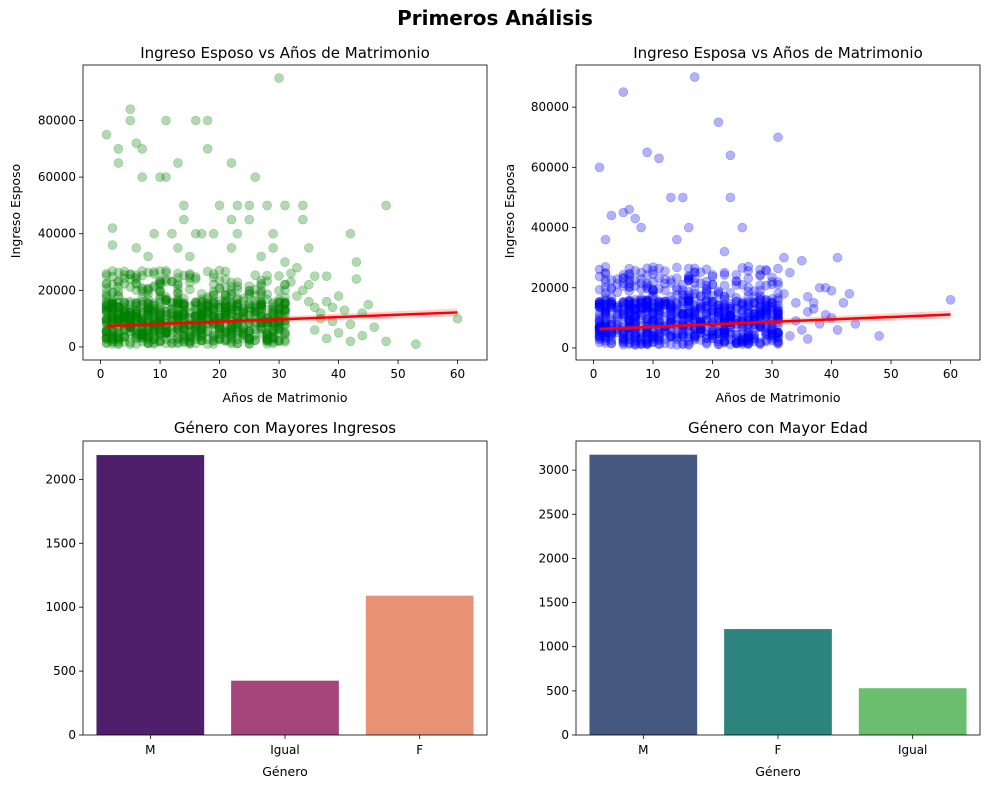 This screenshot has height=789, width=990. Describe the element at coordinates (285, 707) in the screenshot. I see `bar` at that location.